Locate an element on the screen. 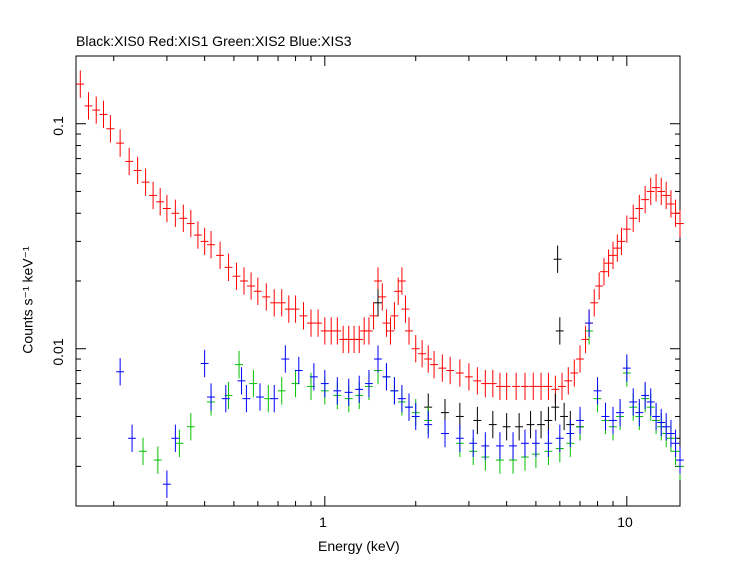 The image size is (756, 562). x-axis-label: Energy (keV) is located at coordinates (359, 546).